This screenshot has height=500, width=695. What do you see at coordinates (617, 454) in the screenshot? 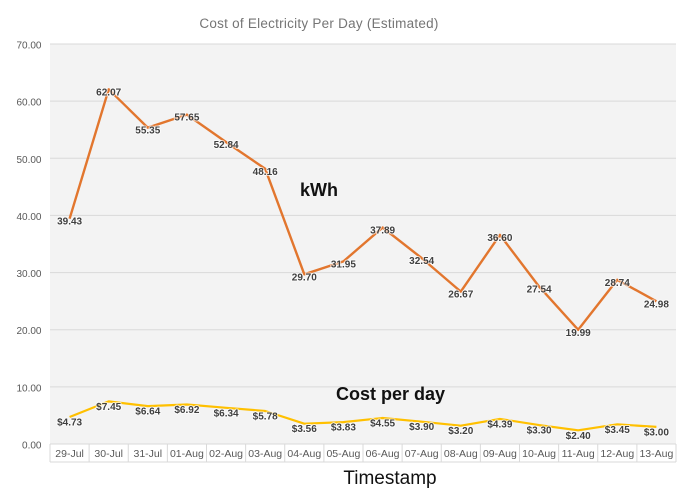
I see `svg-text: 12-Aug` at bounding box center [617, 454].